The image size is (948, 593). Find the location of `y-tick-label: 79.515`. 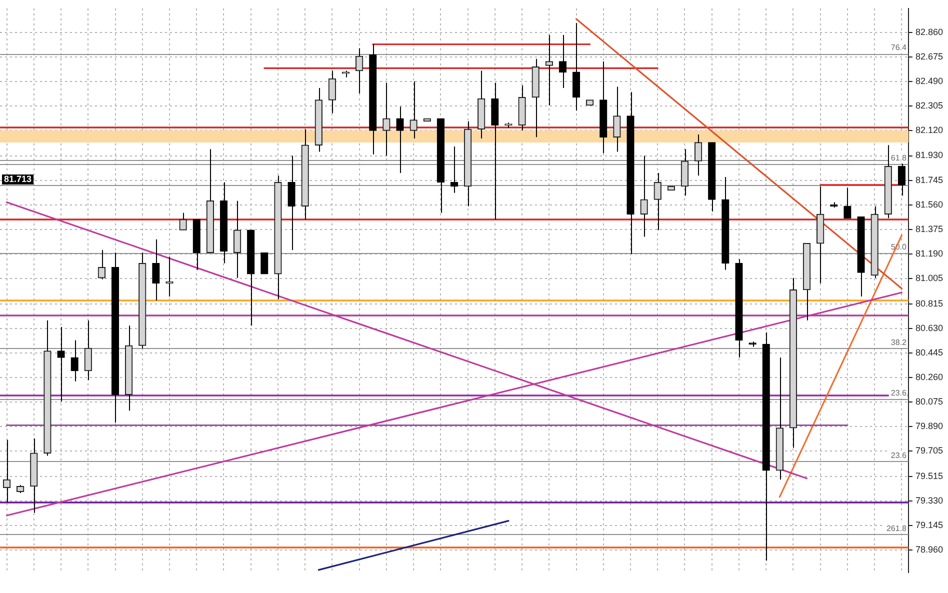

y-tick-label: 79.515 is located at coordinates (929, 475).